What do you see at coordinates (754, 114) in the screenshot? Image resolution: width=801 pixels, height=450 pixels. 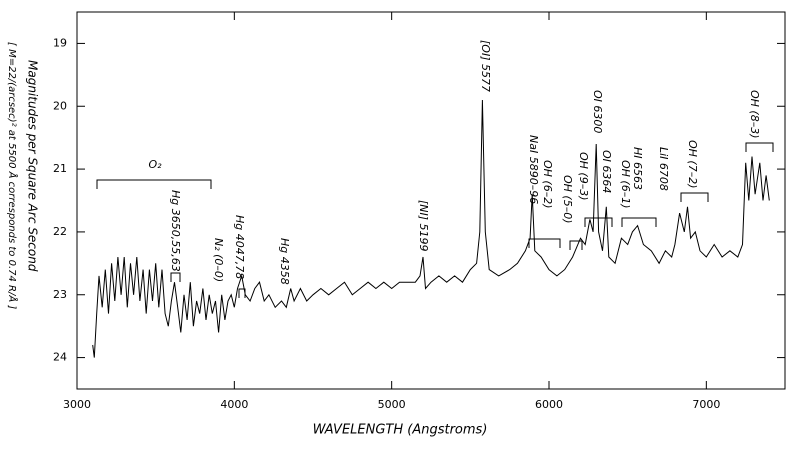 I see `annotation: OH (8–3)` at bounding box center [754, 114].